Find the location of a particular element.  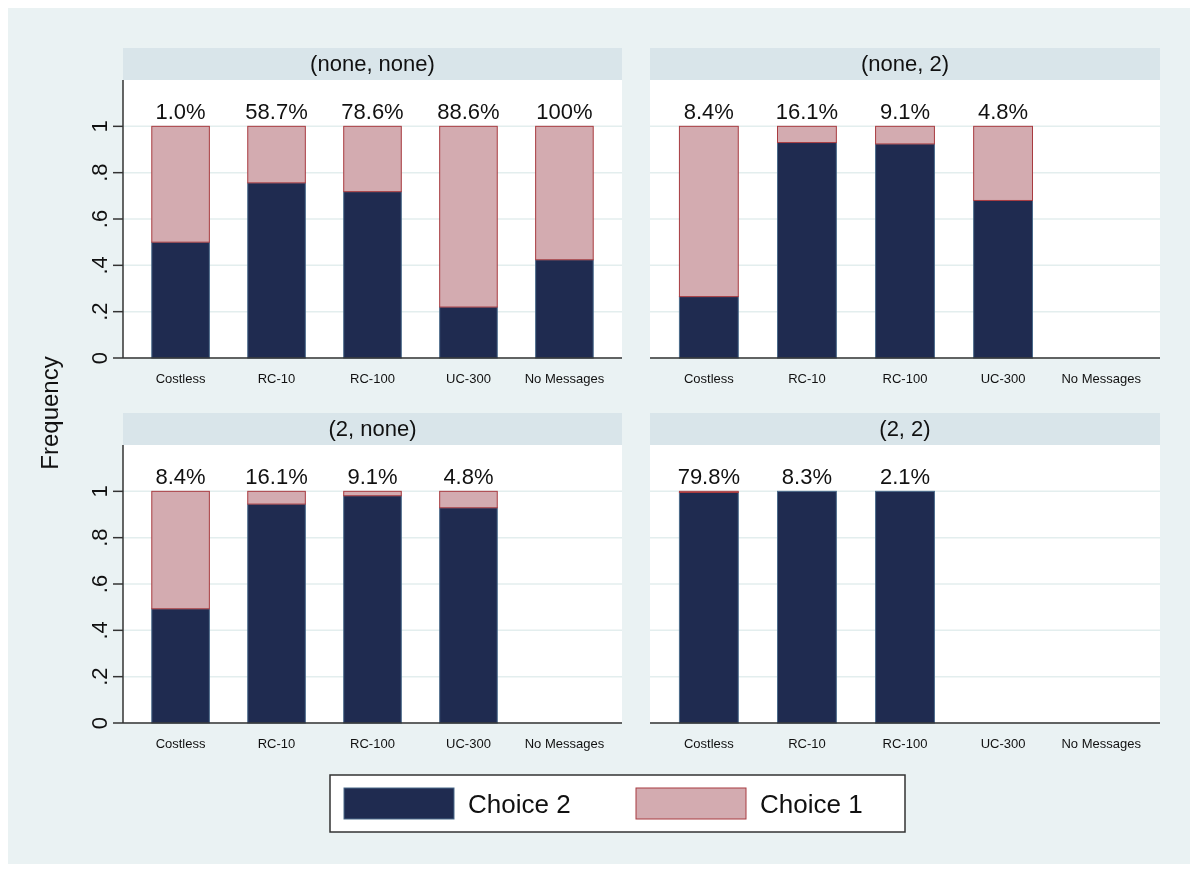

annotation: 88.6% is located at coordinates (468, 112).